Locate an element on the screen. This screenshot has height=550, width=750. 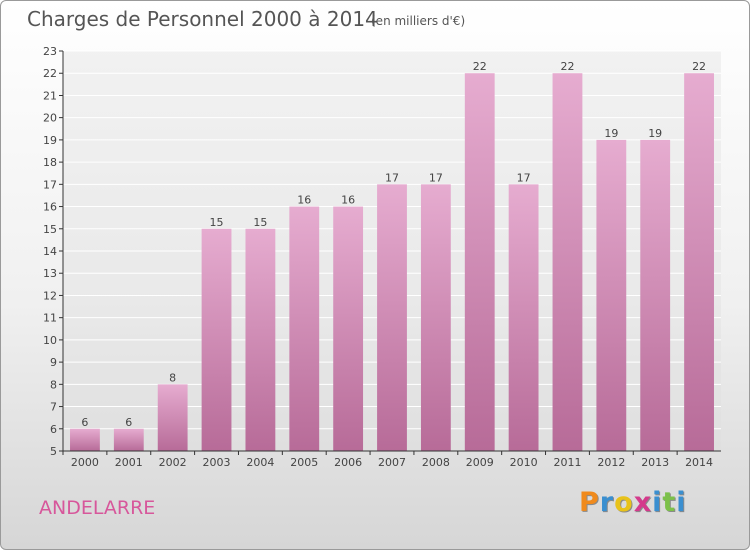
y-tick-label: 10 is located at coordinates (50, 340).